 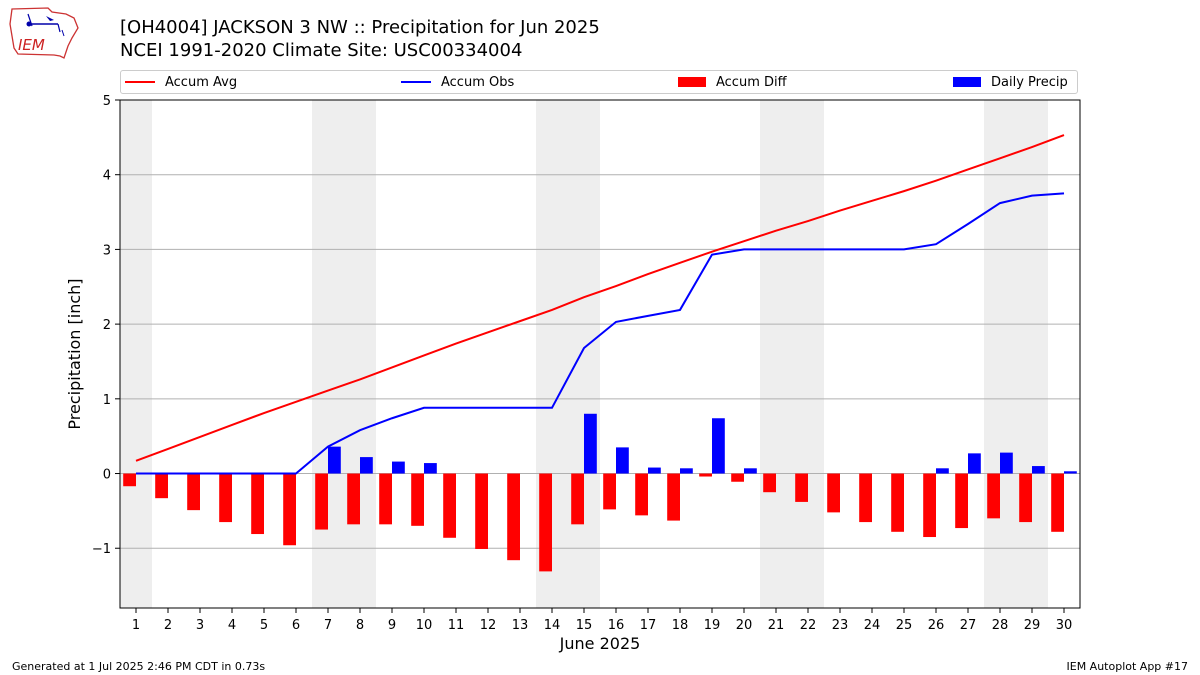 What do you see at coordinates (1000, 625) in the screenshot?
I see `x-tick-label: 28` at bounding box center [1000, 625].